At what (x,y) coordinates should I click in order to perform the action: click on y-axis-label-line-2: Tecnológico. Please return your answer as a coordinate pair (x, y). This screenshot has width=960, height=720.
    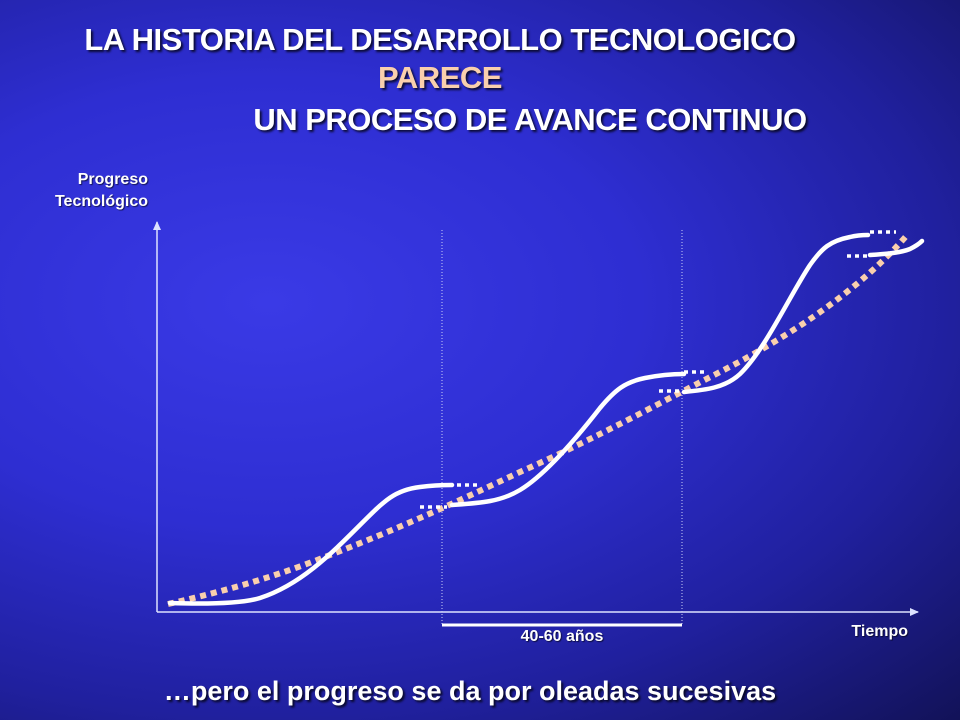
    Looking at the image, I should click on (101, 201).